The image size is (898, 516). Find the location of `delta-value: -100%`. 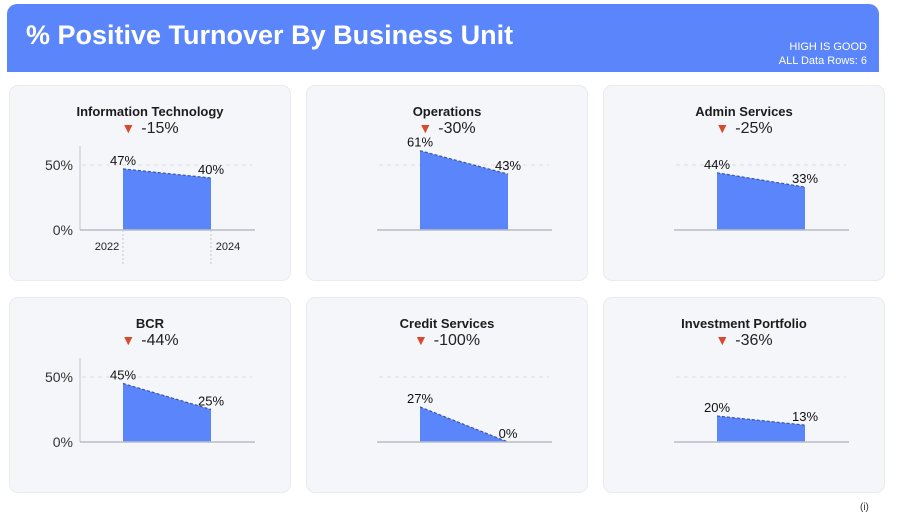

delta-value: -100% is located at coordinates (457, 340).